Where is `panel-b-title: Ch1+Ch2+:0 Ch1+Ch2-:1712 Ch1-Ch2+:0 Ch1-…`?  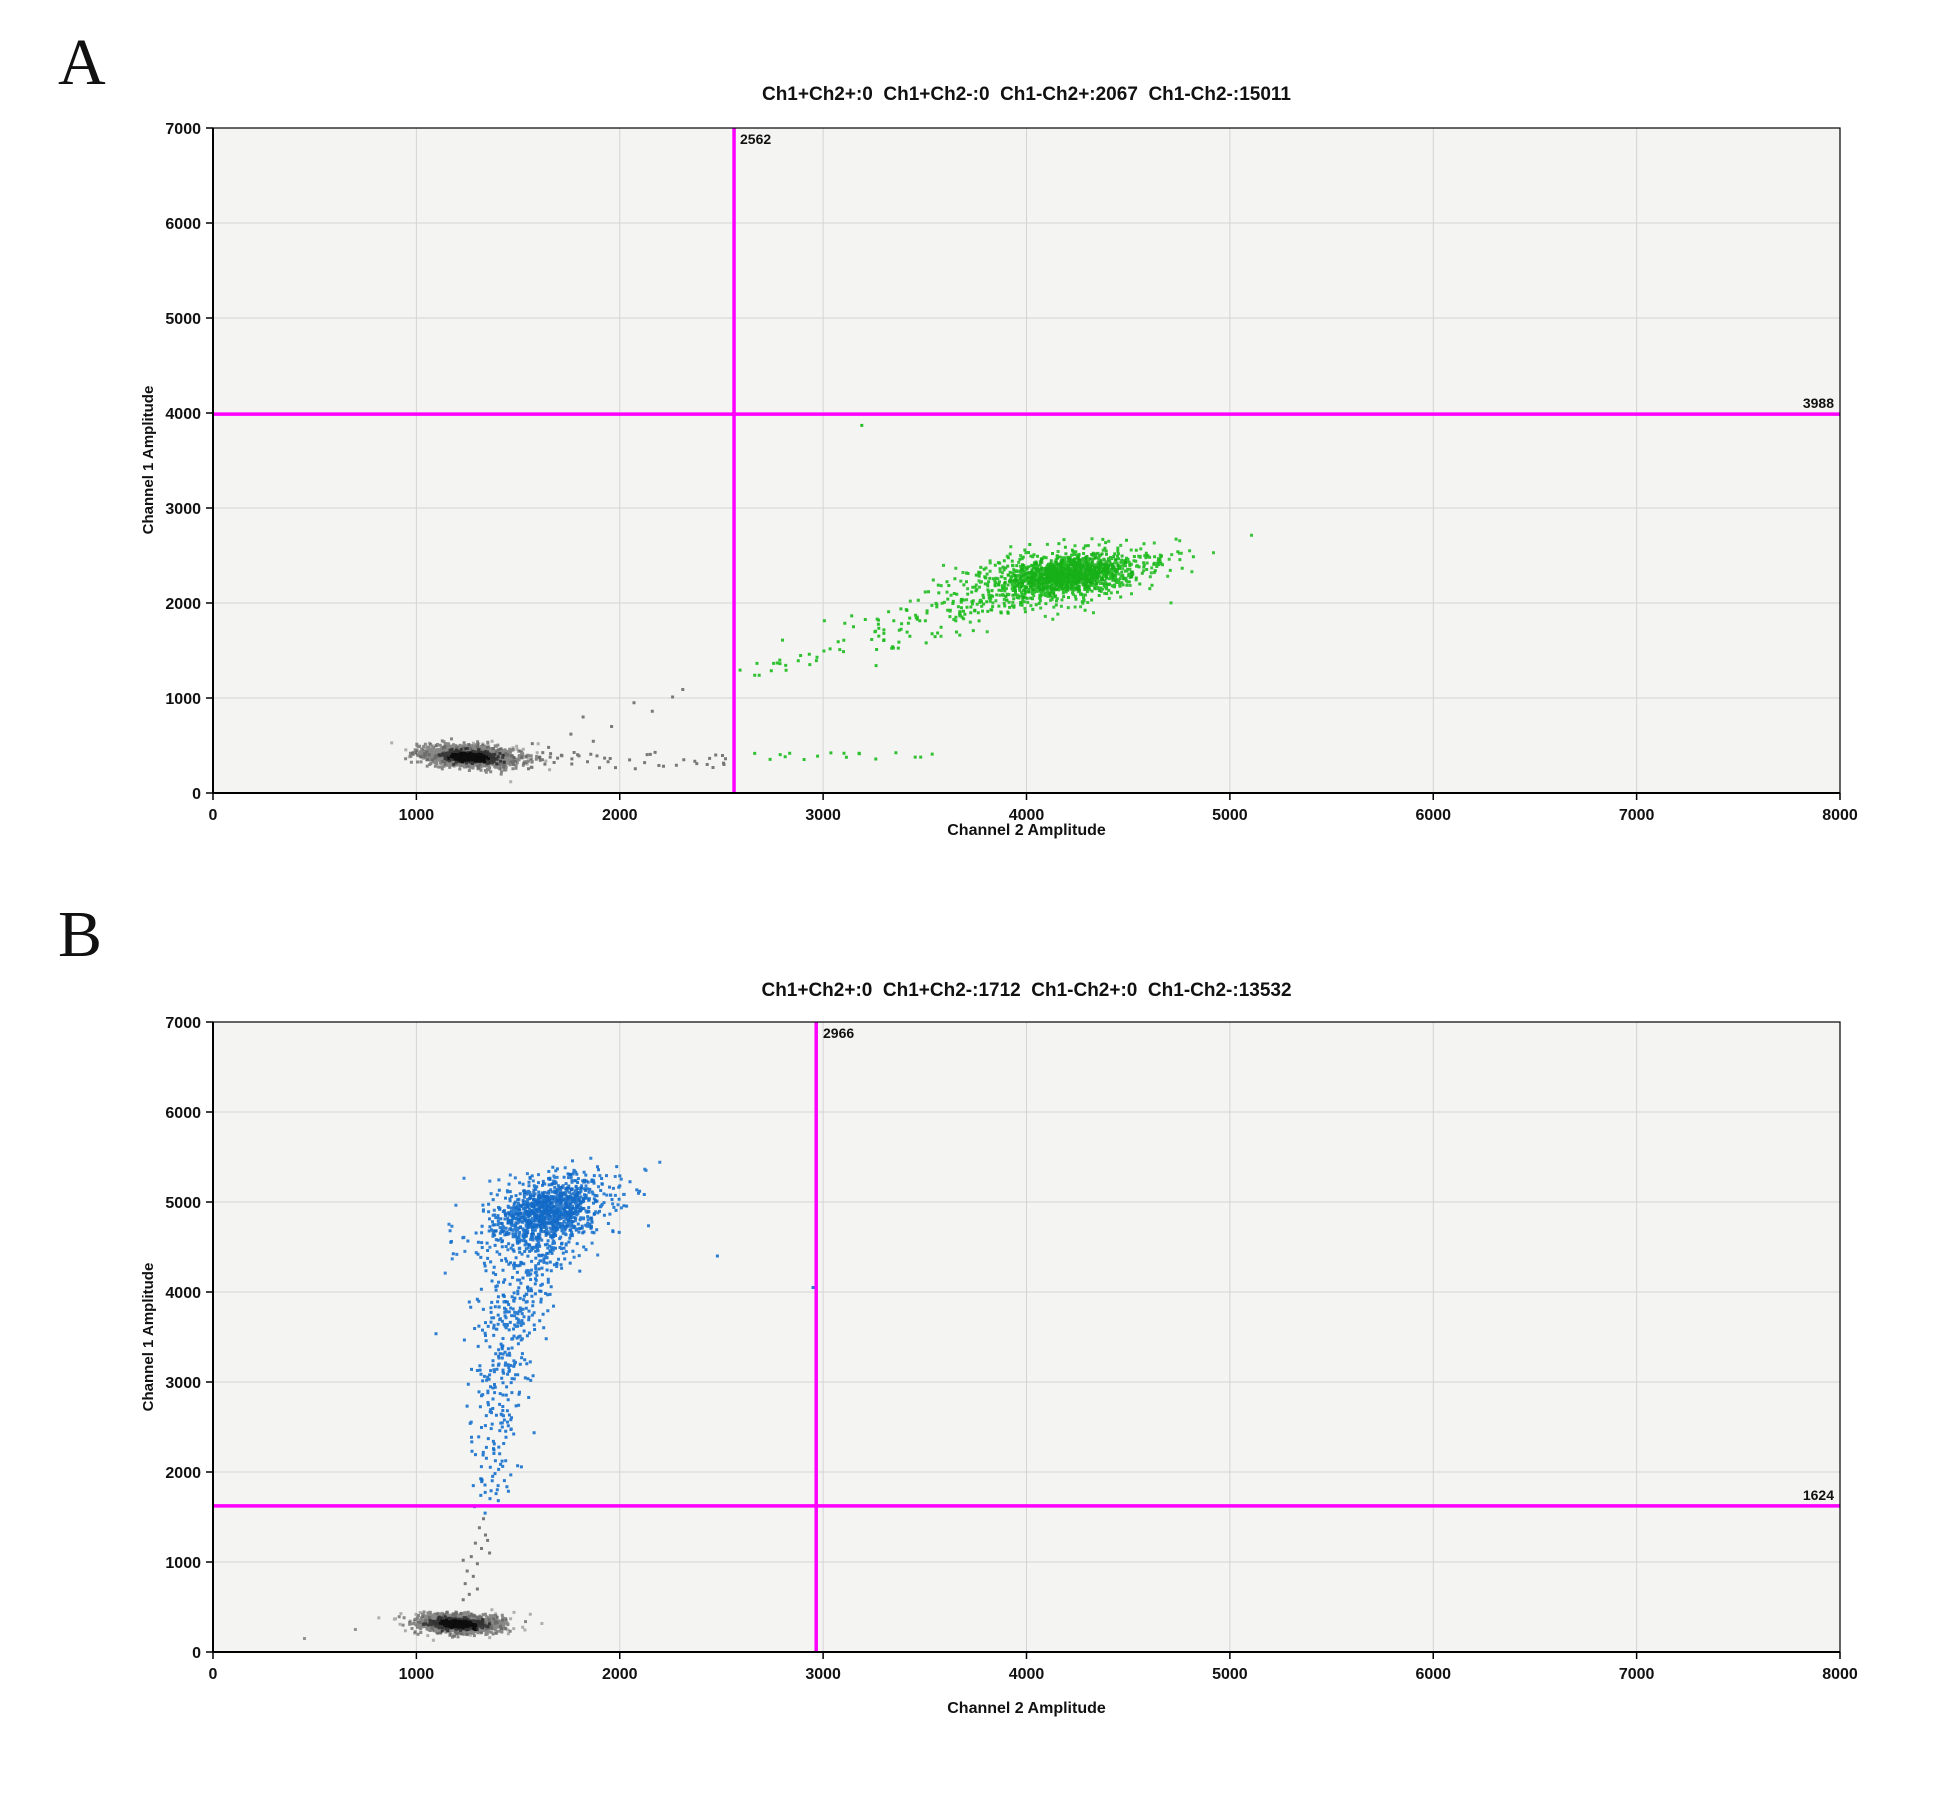
panel-b-title: Ch1+Ch2+:0 Ch1+Ch2-:1712 Ch1-Ch2+:0 Ch1-… is located at coordinates (1026, 990).